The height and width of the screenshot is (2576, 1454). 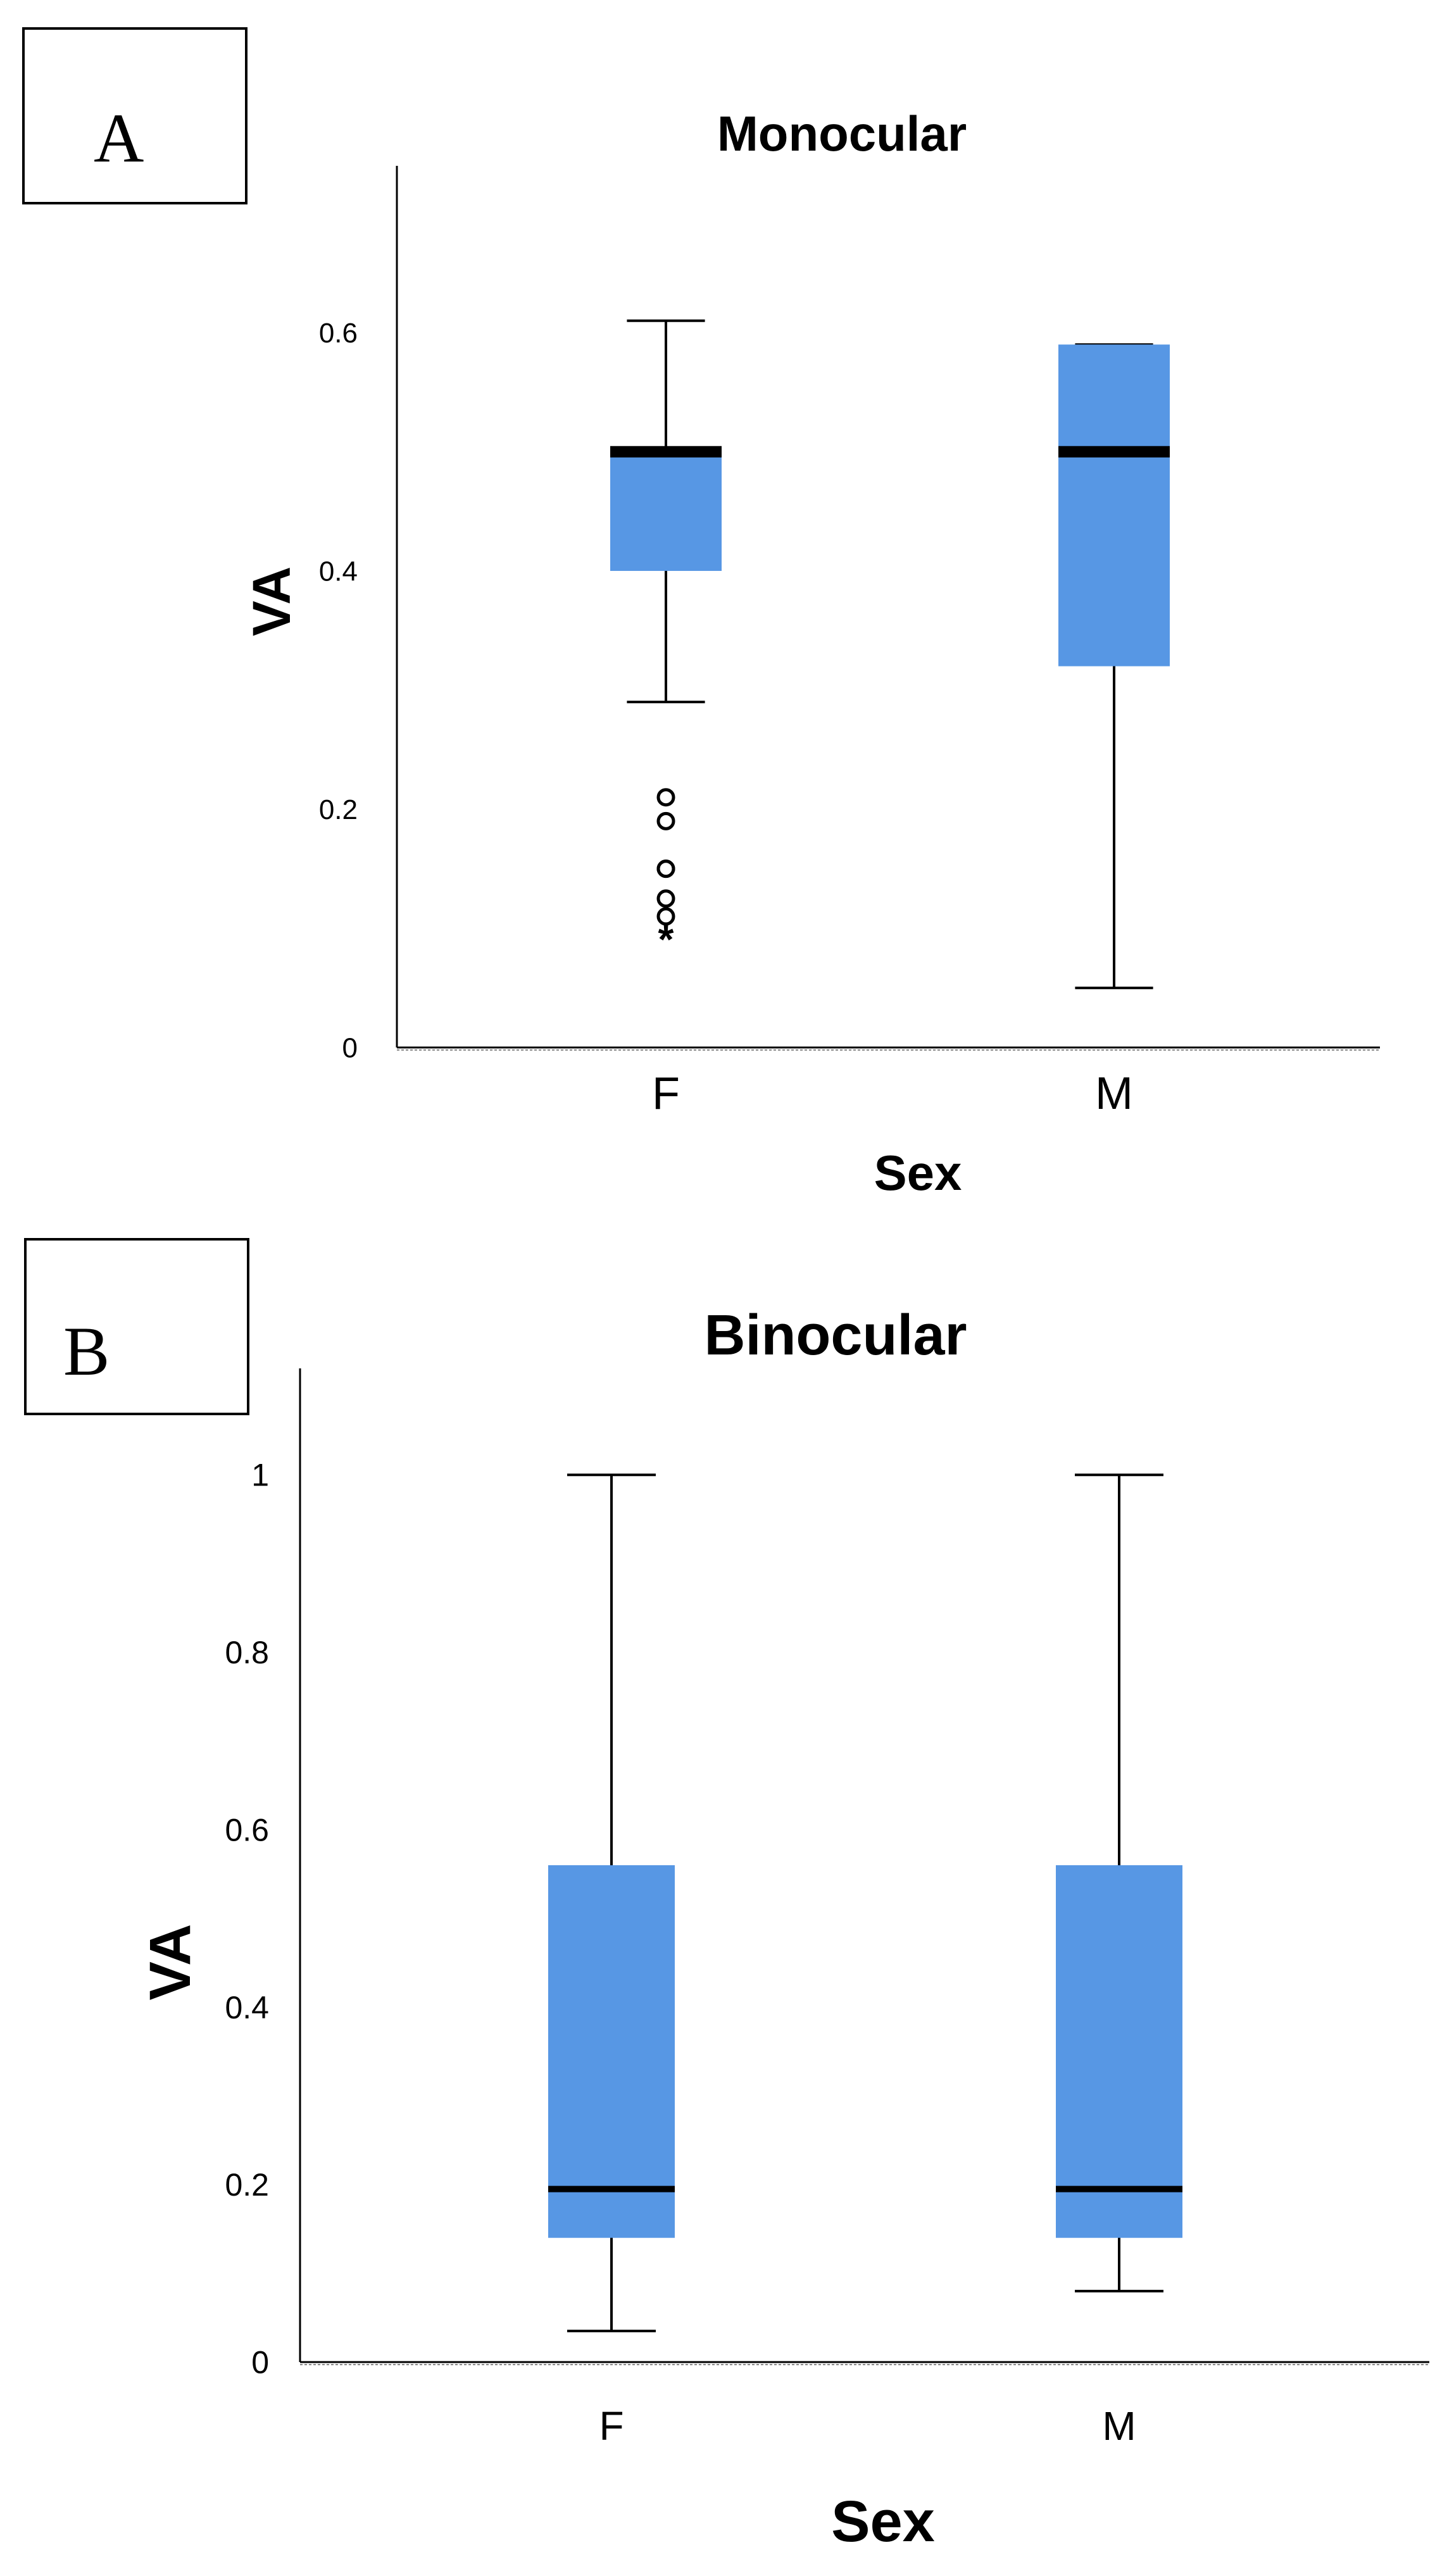 What do you see at coordinates (260, 2362) in the screenshot?
I see `panel-b-y-tick-label: 0` at bounding box center [260, 2362].